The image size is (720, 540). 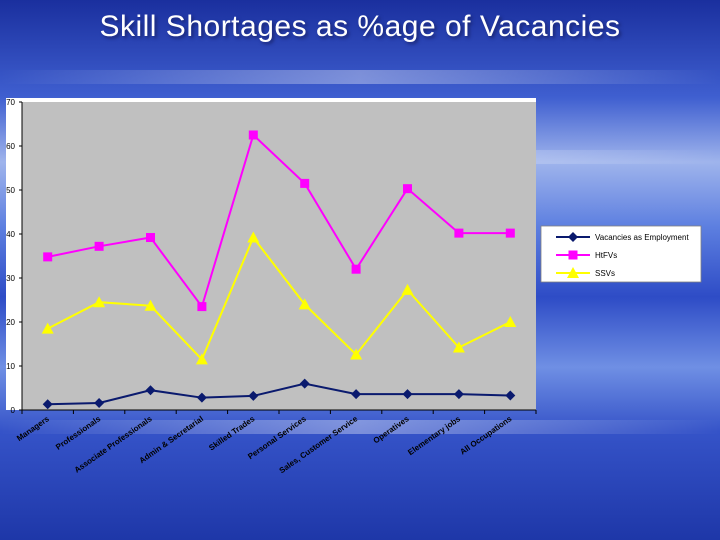 What do you see at coordinates (10, 278) in the screenshot?
I see `y-tick-label: 30` at bounding box center [10, 278].